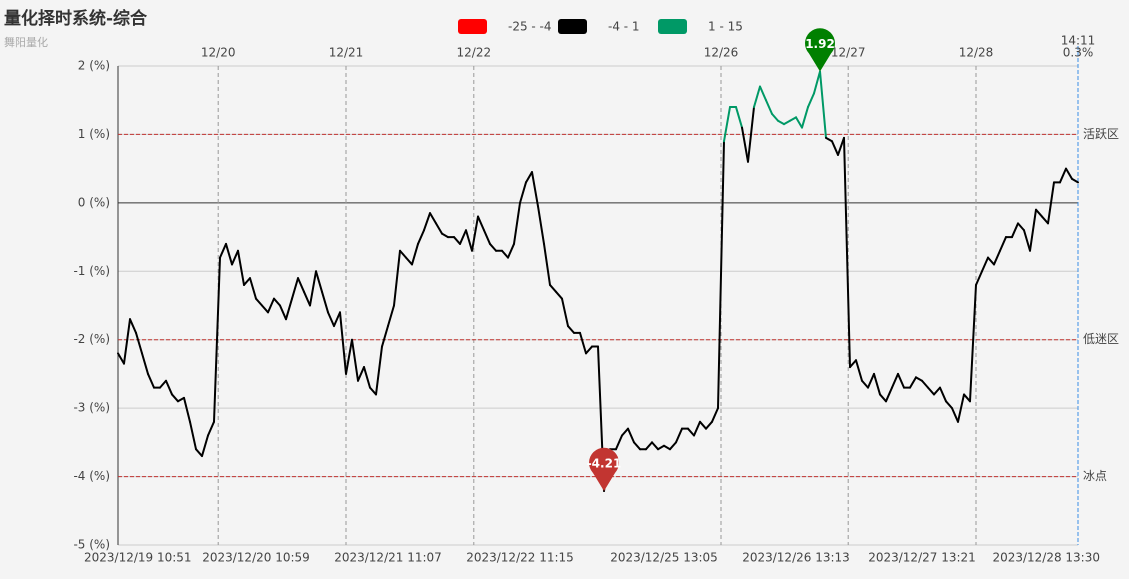 The width and height of the screenshot is (1129, 579). What do you see at coordinates (91, 545) in the screenshot?
I see `y-tick-label: -5 (%)` at bounding box center [91, 545].